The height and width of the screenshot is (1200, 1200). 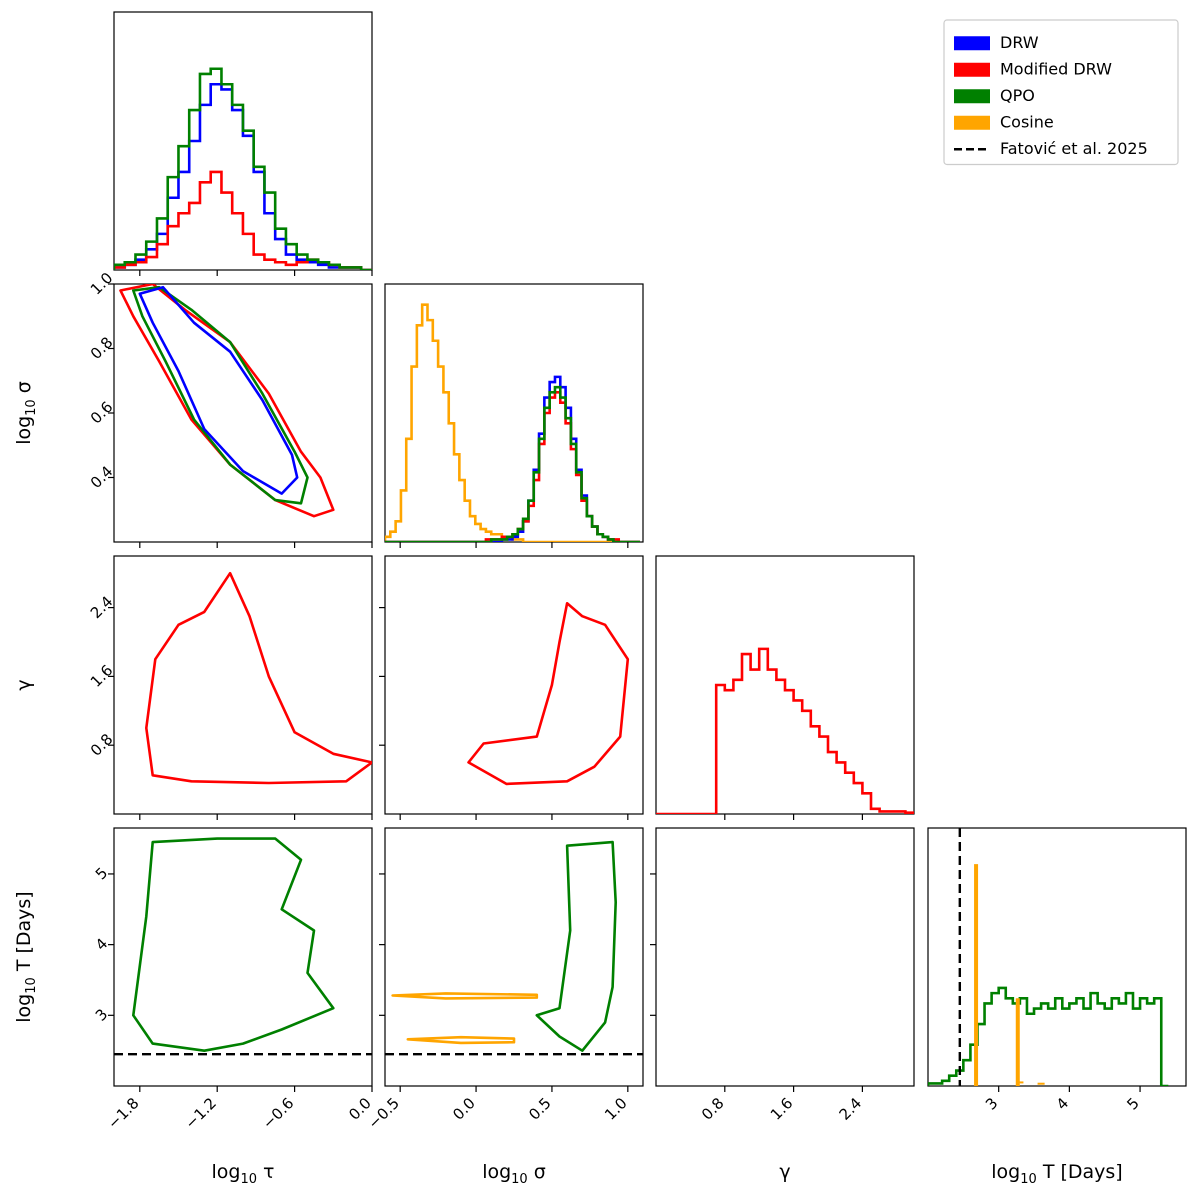 What do you see at coordinates (102, 284) in the screenshot?
I see `y-tick-label-sigma: 1.0` at bounding box center [102, 284].